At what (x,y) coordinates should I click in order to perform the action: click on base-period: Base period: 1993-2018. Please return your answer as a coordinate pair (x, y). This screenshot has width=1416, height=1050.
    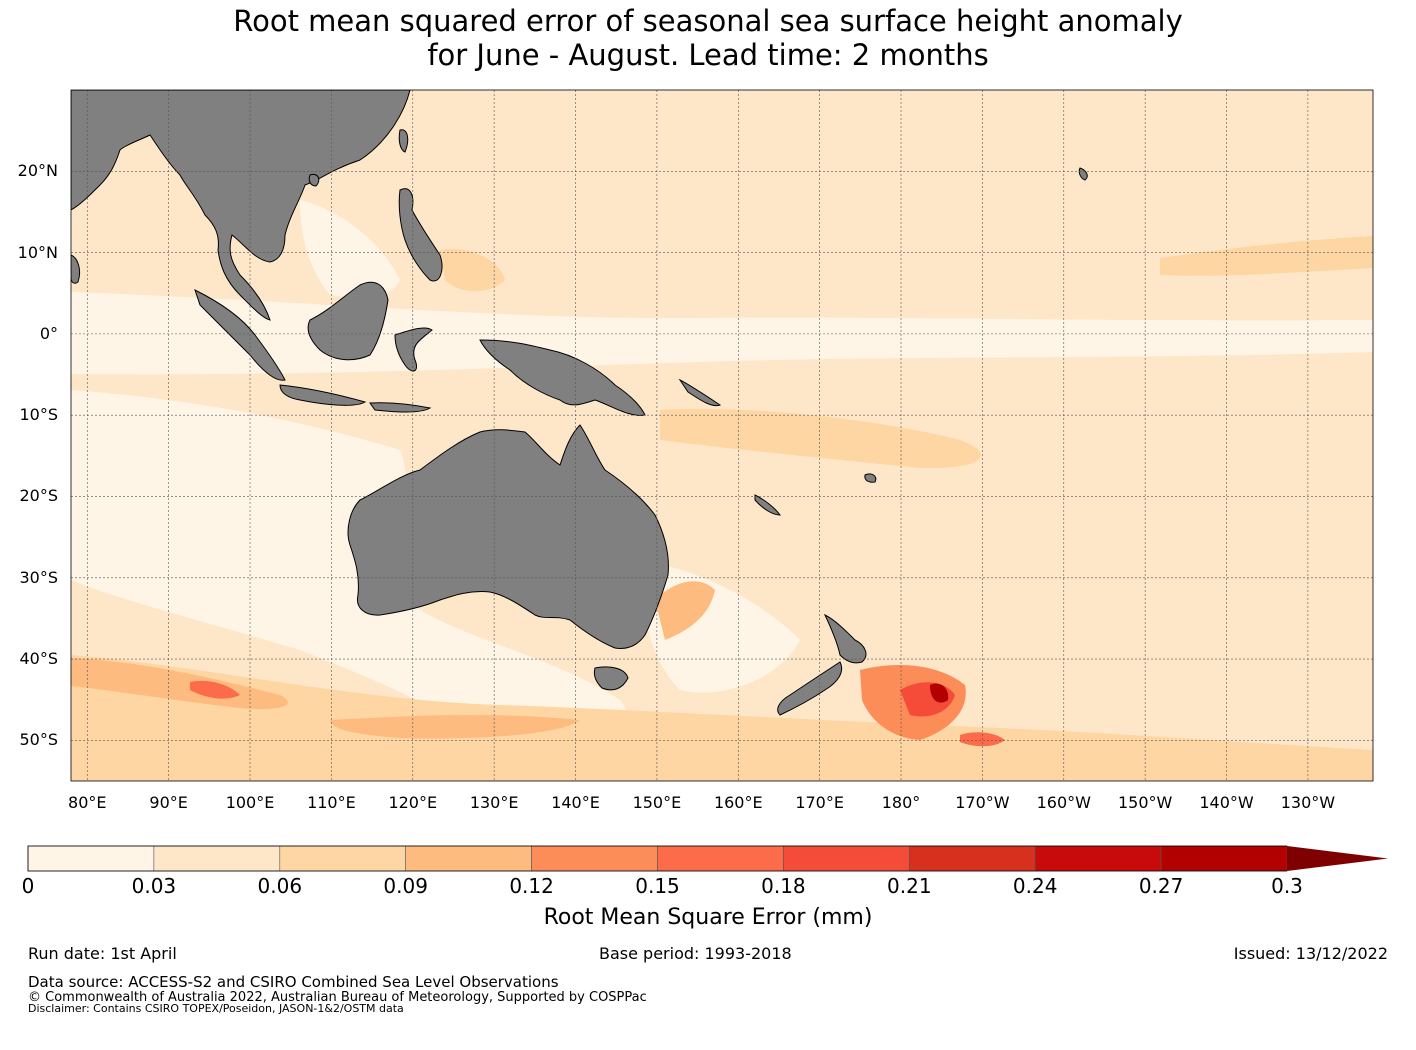
    Looking at the image, I should click on (695, 953).